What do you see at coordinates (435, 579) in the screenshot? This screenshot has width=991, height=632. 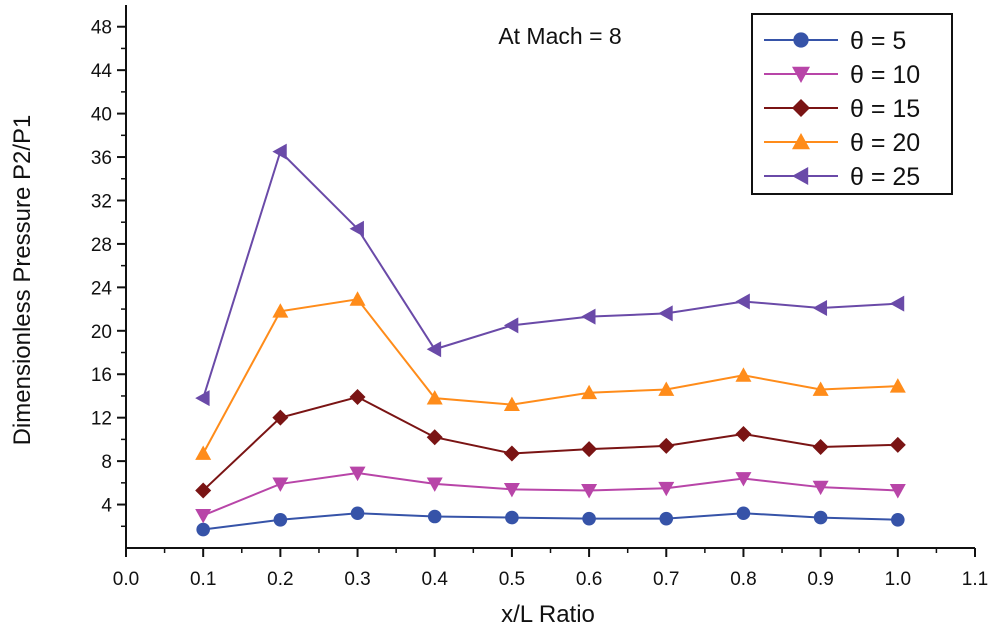 I see `x-tick-label: 0.4` at bounding box center [435, 579].